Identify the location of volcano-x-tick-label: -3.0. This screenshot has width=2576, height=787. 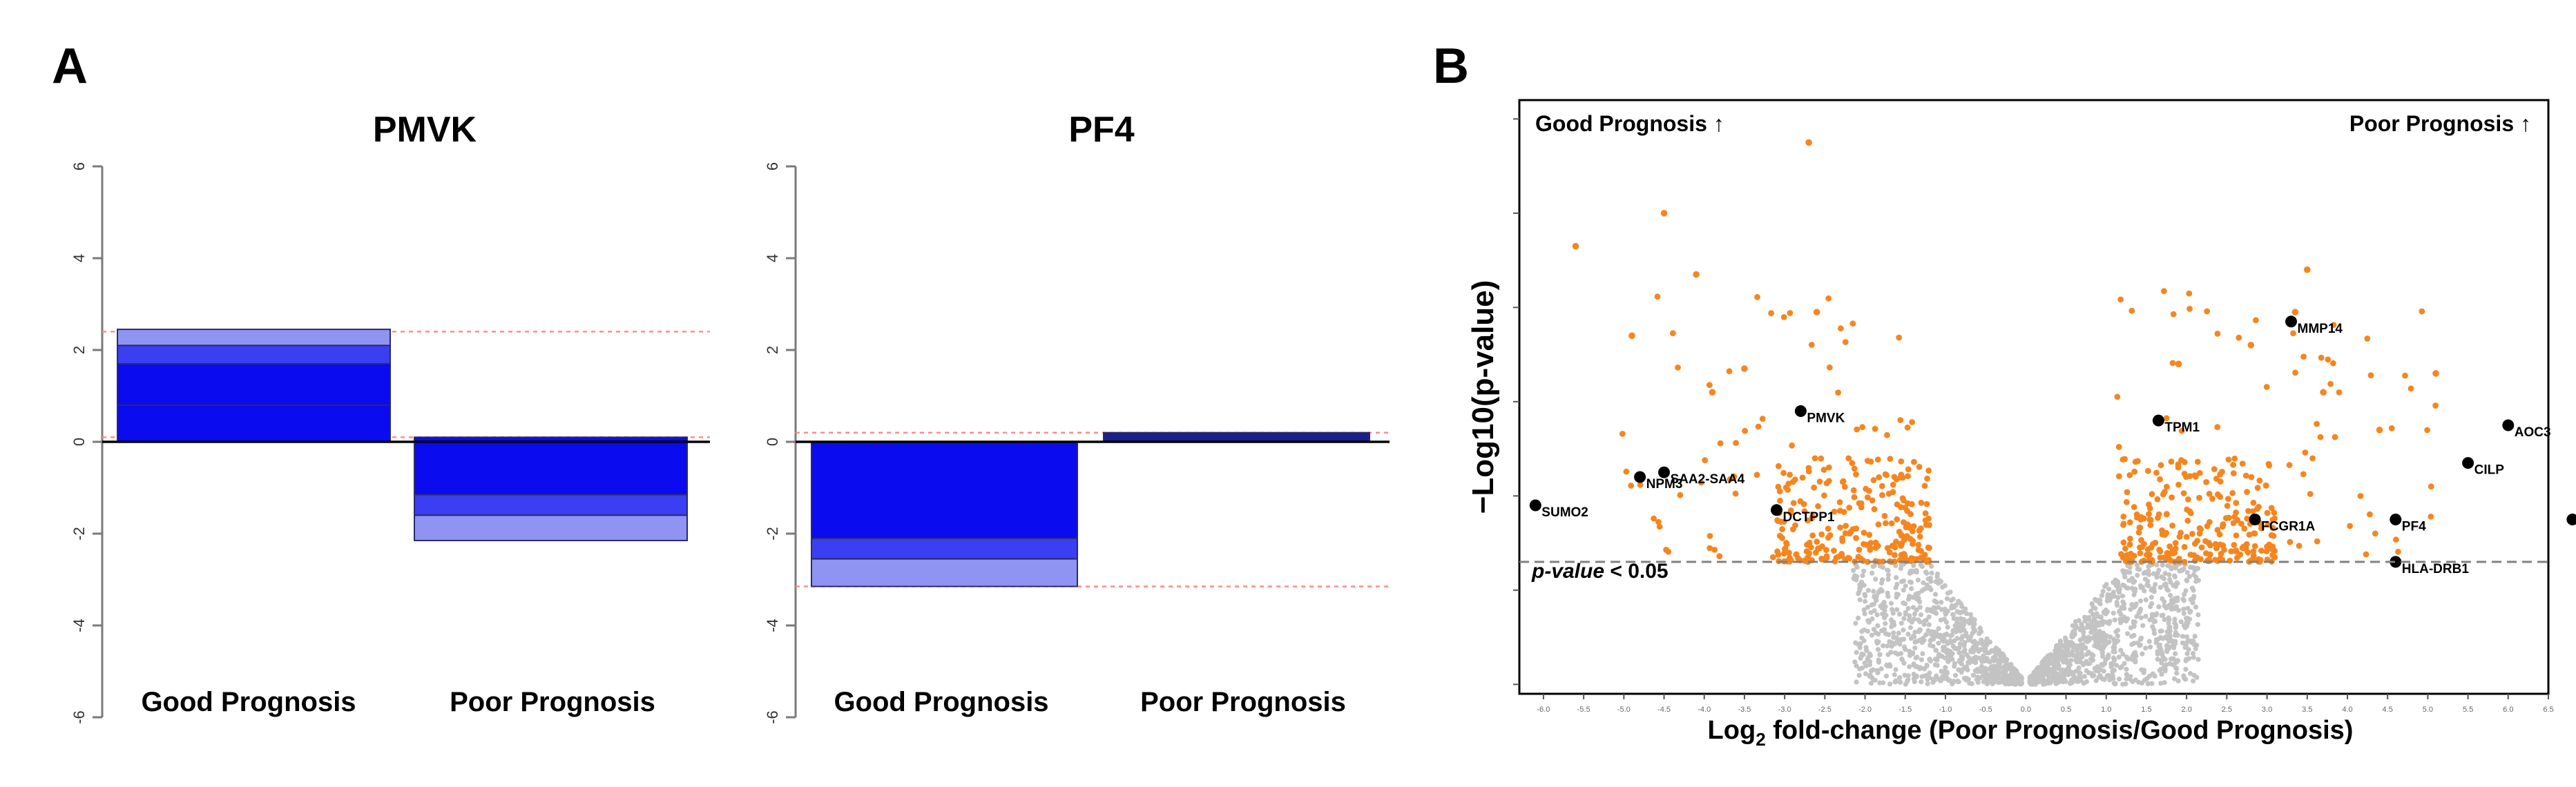
(1784, 710).